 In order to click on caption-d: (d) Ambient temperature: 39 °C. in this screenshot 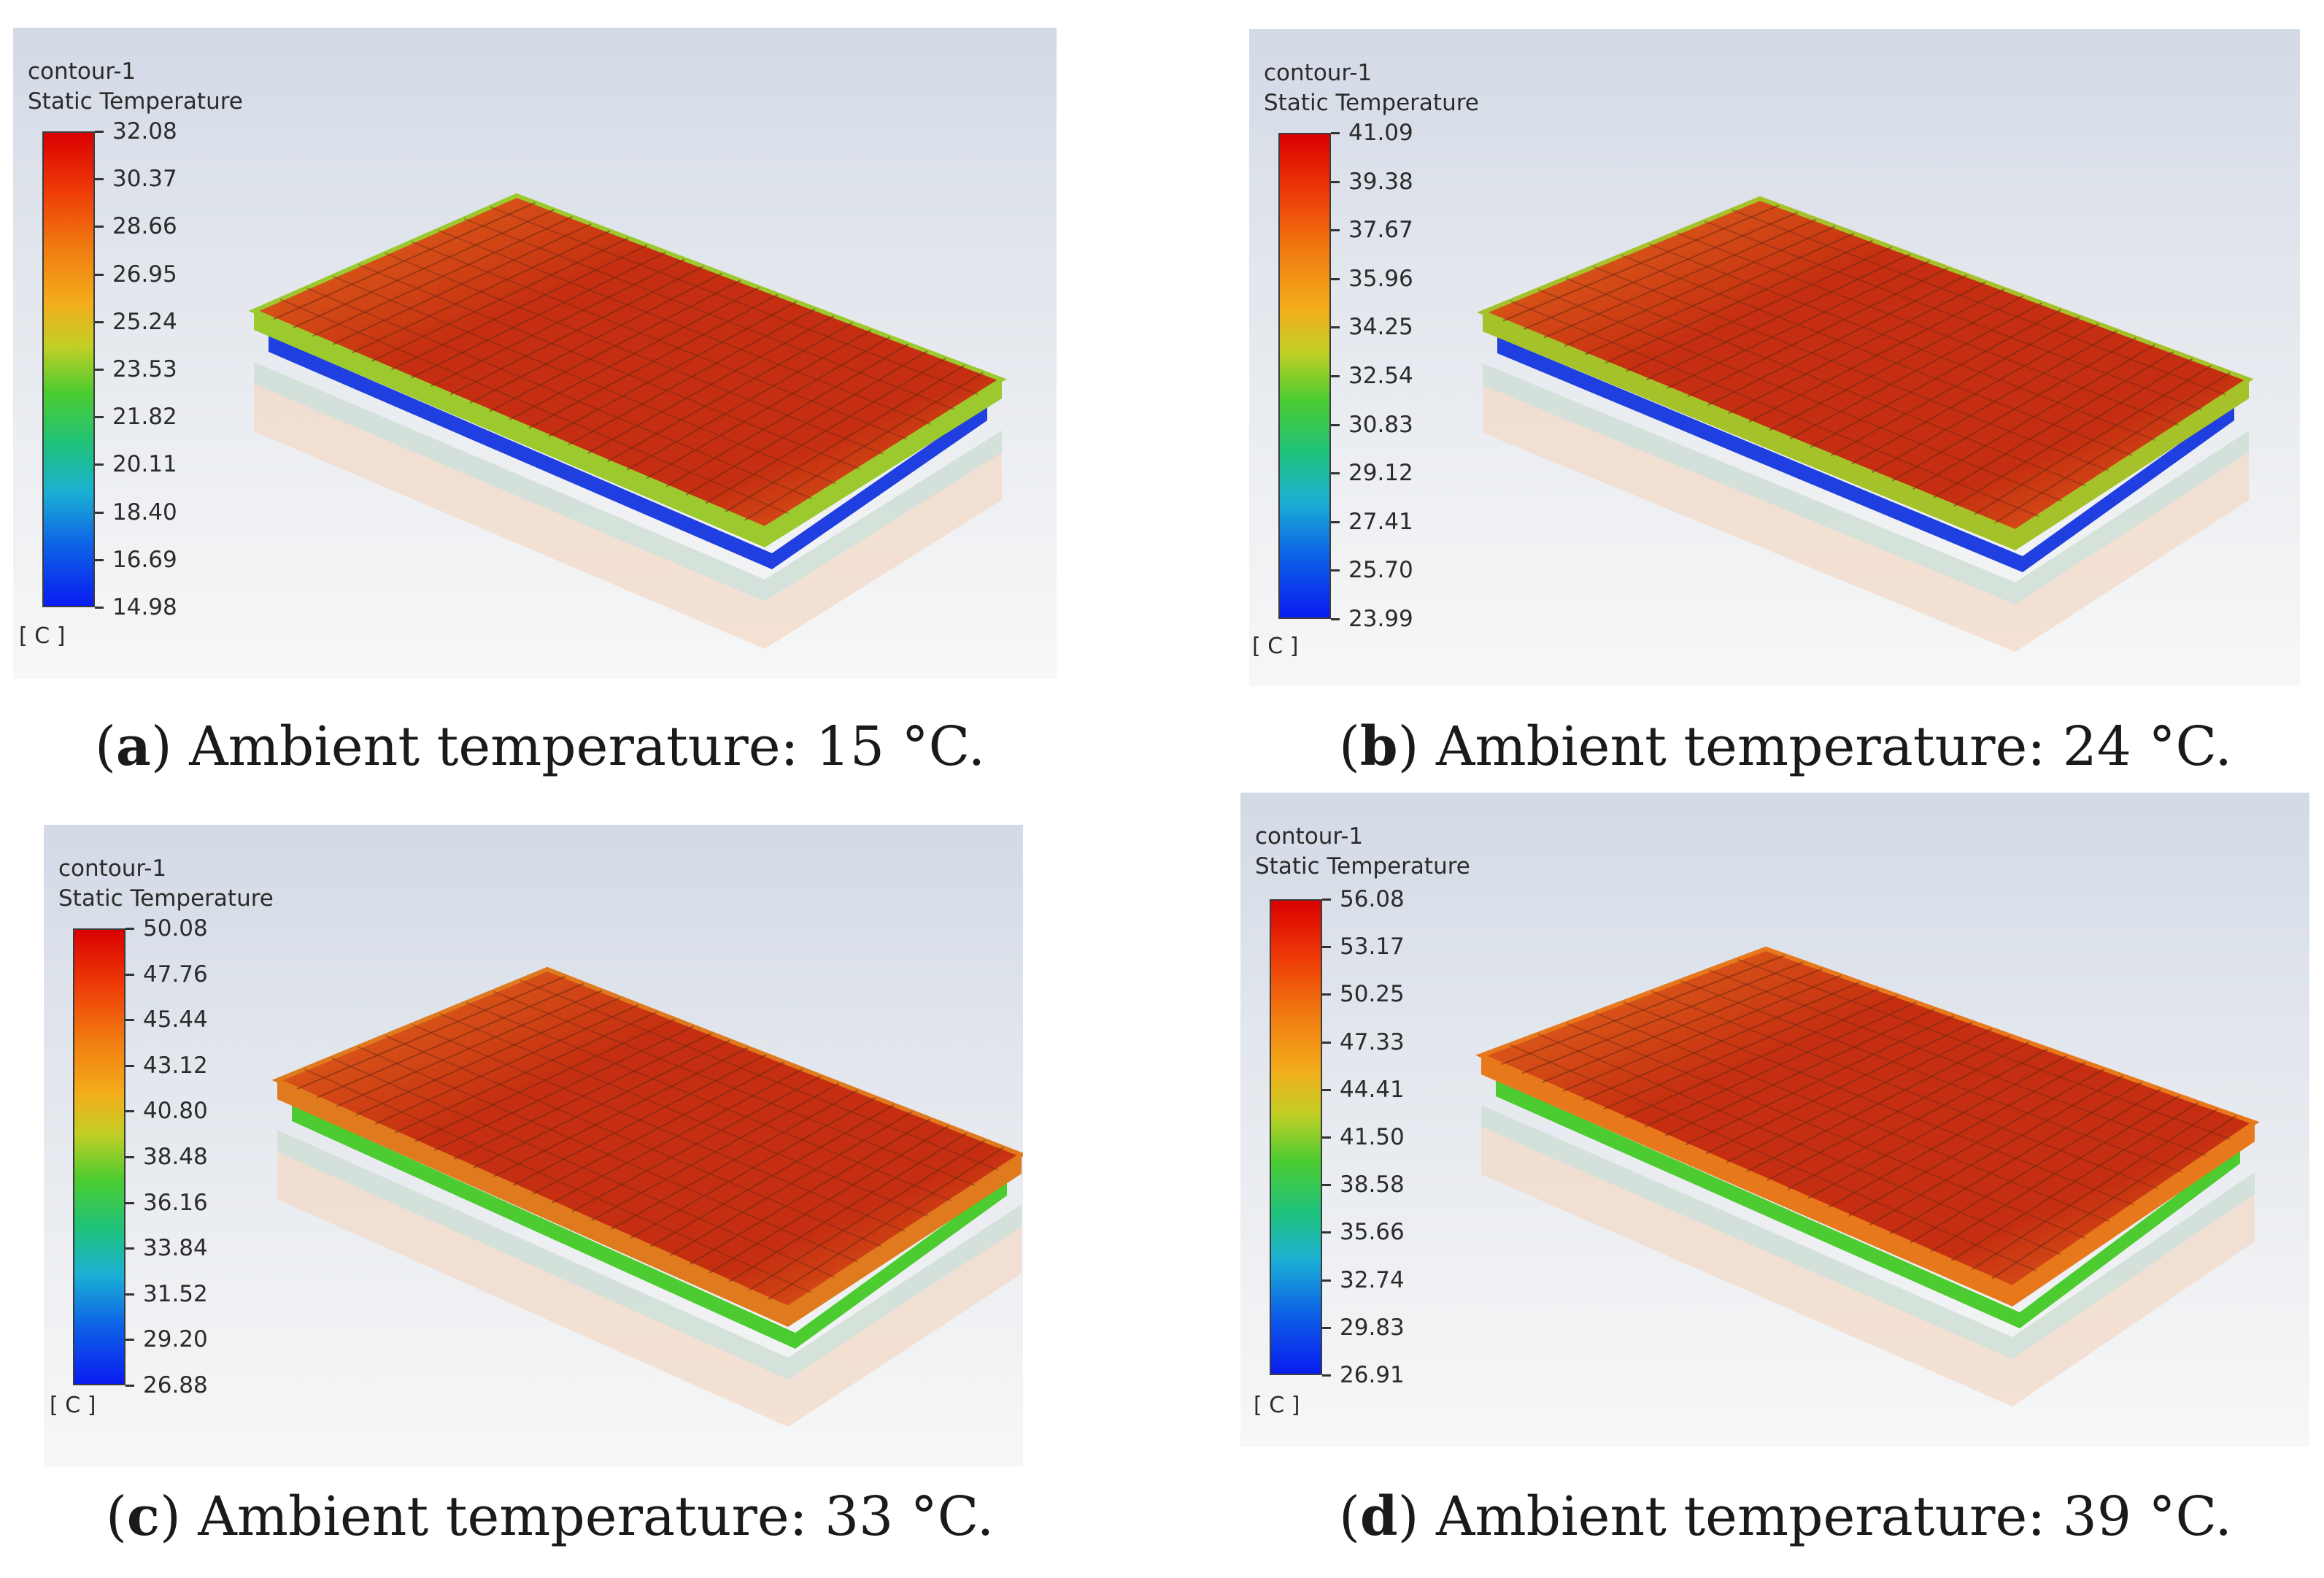, I will do `click(1785, 1516)`.